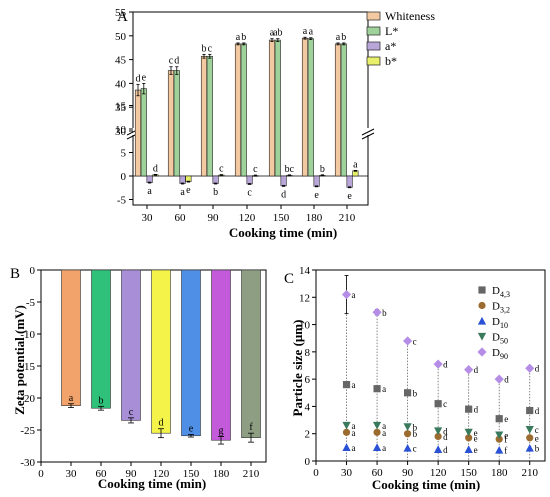 The height and width of the screenshot is (497, 550). I want to click on panel-b-x-tick-label: 60, so click(102, 474).